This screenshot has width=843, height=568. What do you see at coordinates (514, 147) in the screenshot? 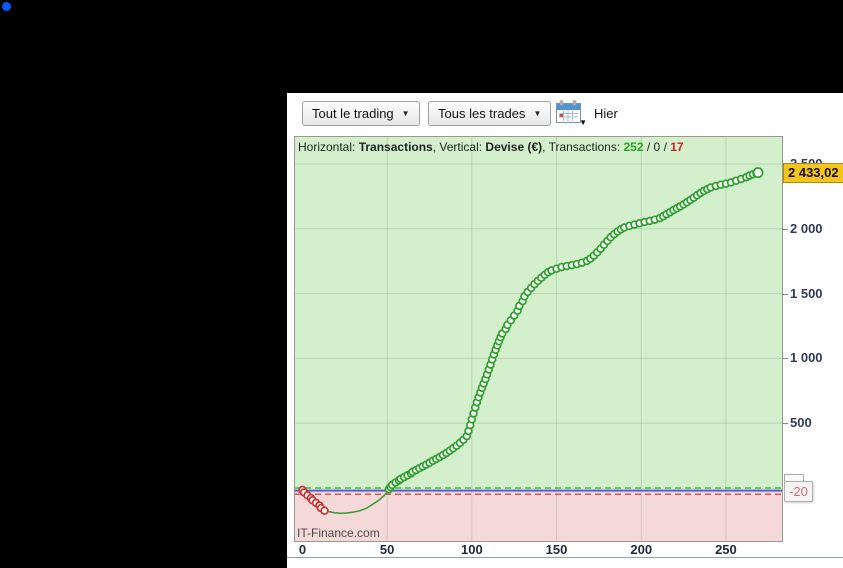
I see `header-vertical-value: Devise (€)` at bounding box center [514, 147].